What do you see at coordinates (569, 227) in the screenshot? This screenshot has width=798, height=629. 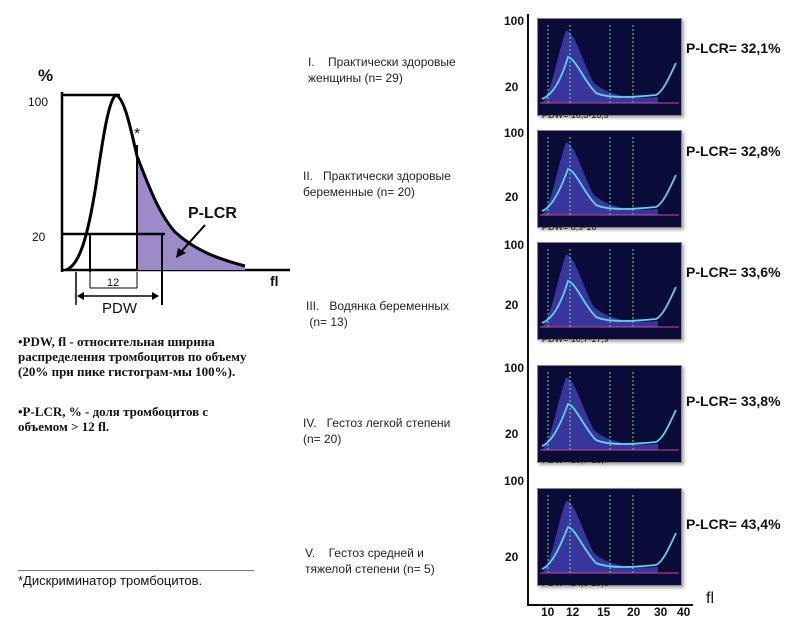 I see `panel-2-pdw: PDW= 8,9-16` at bounding box center [569, 227].